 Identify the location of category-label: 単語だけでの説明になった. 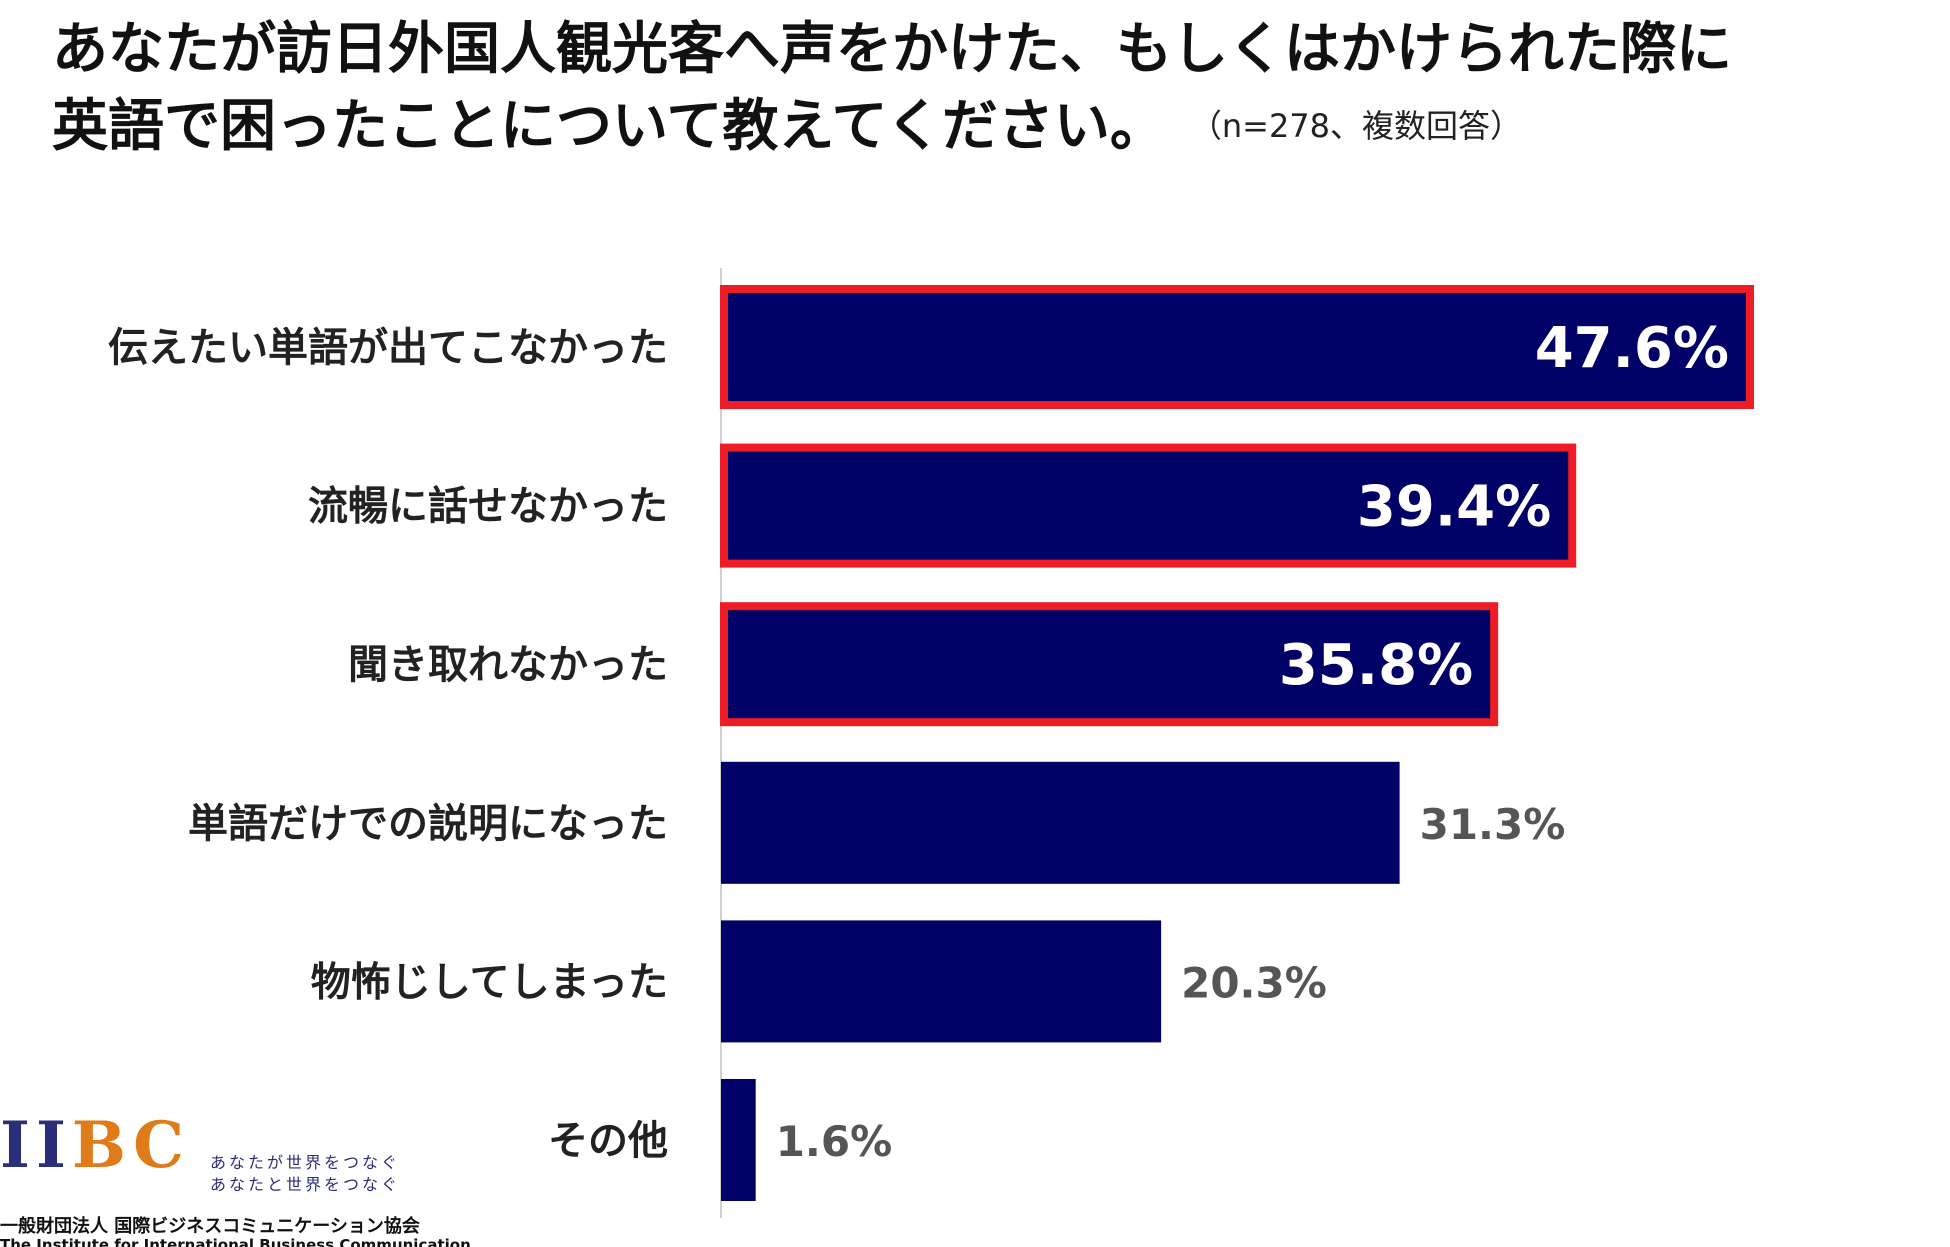
(428, 824).